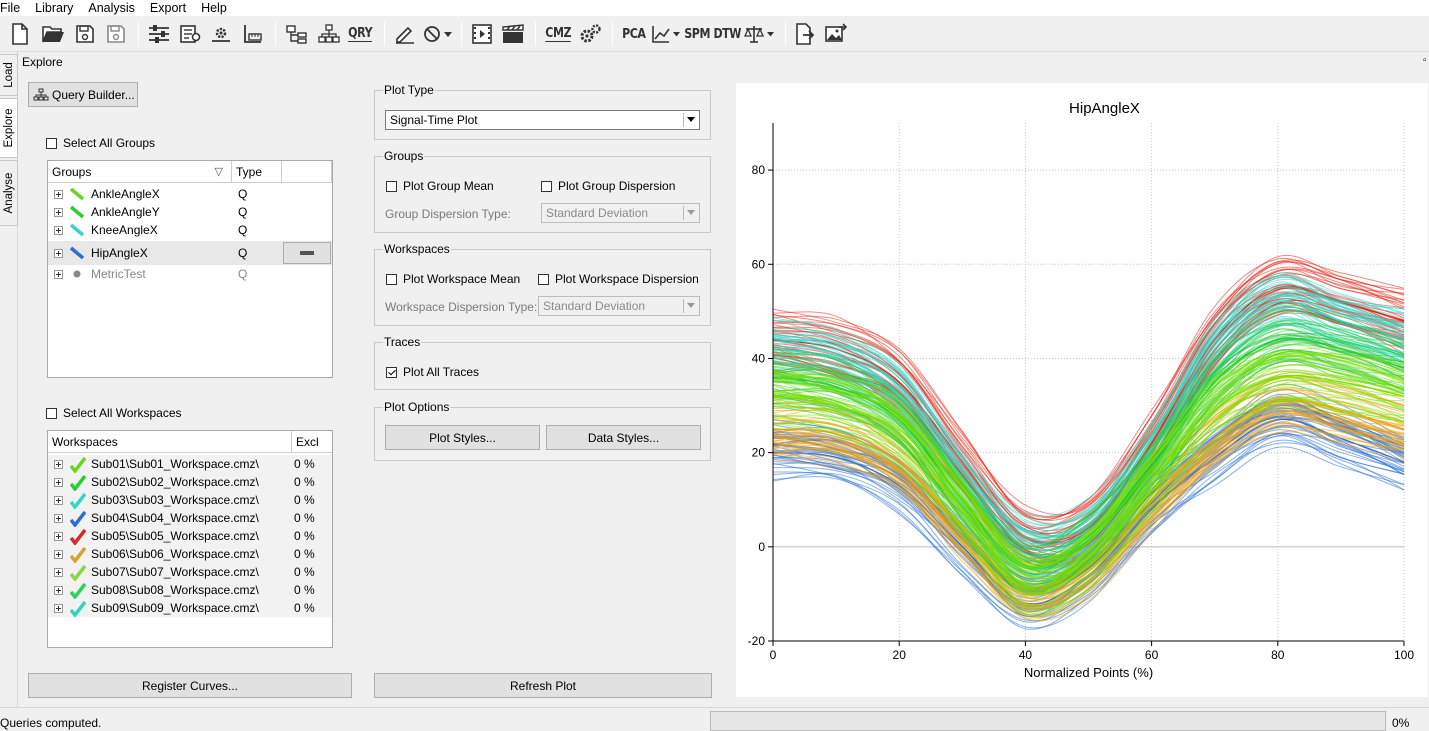 Image resolution: width=1429 pixels, height=731 pixels. What do you see at coordinates (590, 34) in the screenshot?
I see `gears-icon` at bounding box center [590, 34].